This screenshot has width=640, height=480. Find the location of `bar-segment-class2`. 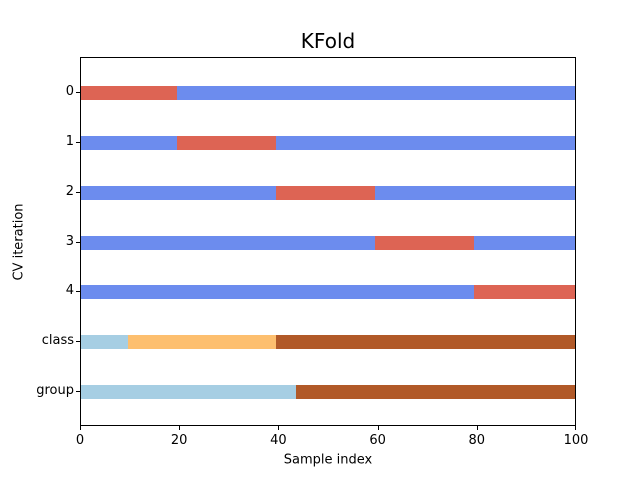

bar-segment-class2 is located at coordinates (425, 342).